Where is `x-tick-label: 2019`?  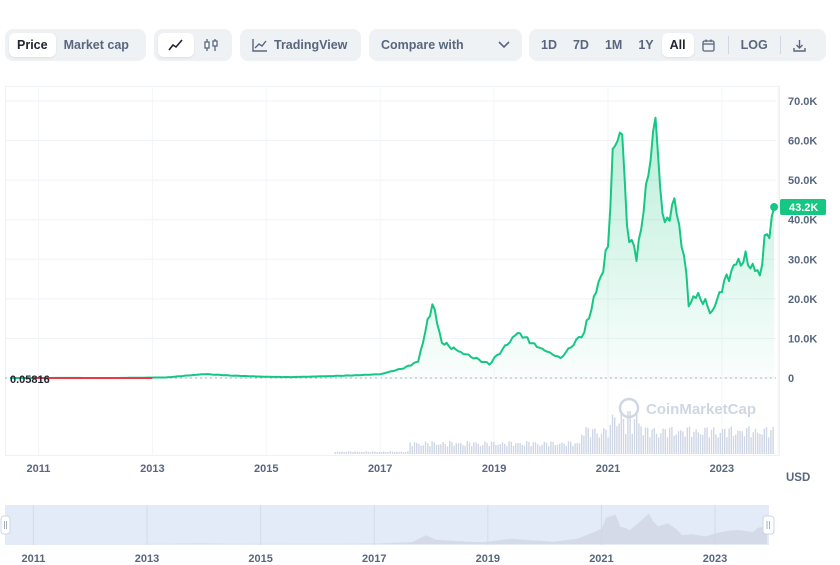 x-tick-label: 2019 is located at coordinates (494, 469).